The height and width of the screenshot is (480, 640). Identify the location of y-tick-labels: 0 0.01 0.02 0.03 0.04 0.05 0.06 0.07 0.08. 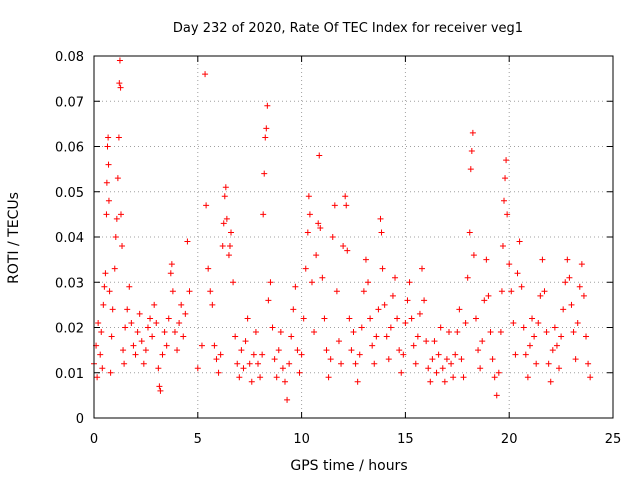
(69, 238).